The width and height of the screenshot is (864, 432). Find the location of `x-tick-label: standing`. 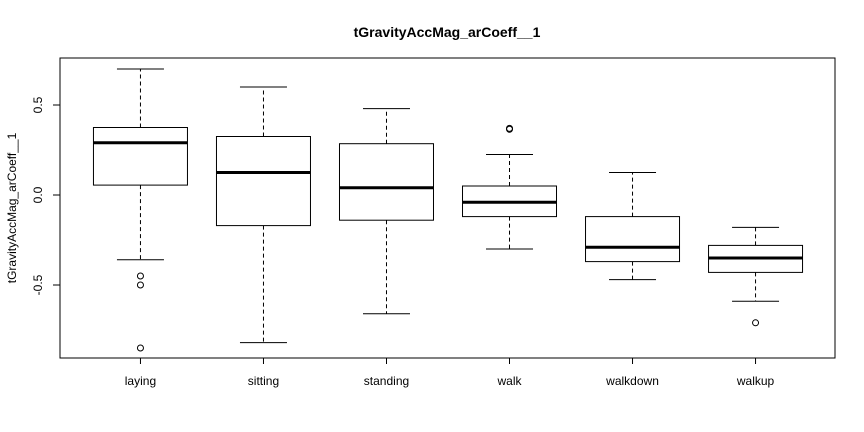

x-tick-label: standing is located at coordinates (386, 381).